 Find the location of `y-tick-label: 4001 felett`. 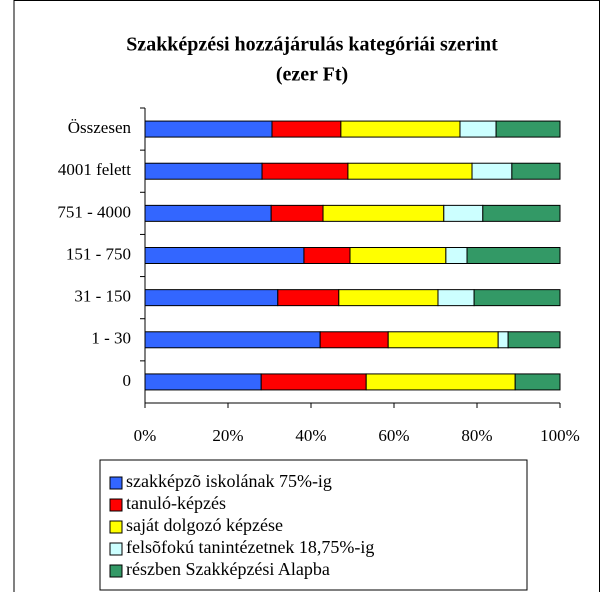

y-tick-label: 4001 felett is located at coordinates (94, 169).